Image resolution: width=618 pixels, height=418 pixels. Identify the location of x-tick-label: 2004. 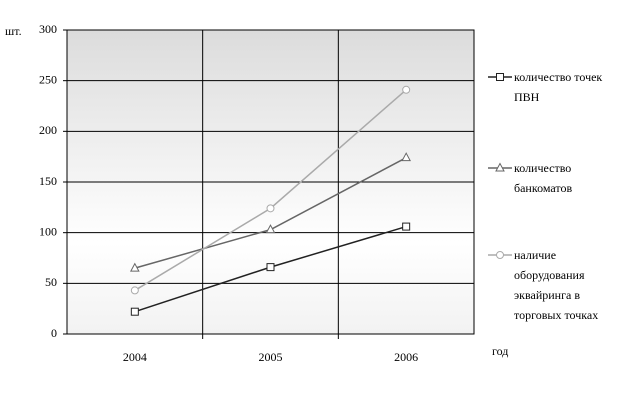
(135, 357).